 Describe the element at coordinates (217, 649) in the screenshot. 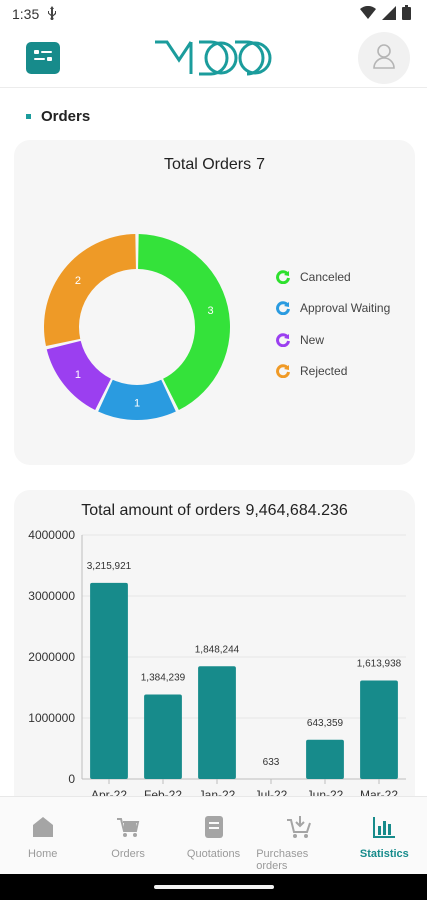

I see `bar-value-label: 1,848,244` at that location.